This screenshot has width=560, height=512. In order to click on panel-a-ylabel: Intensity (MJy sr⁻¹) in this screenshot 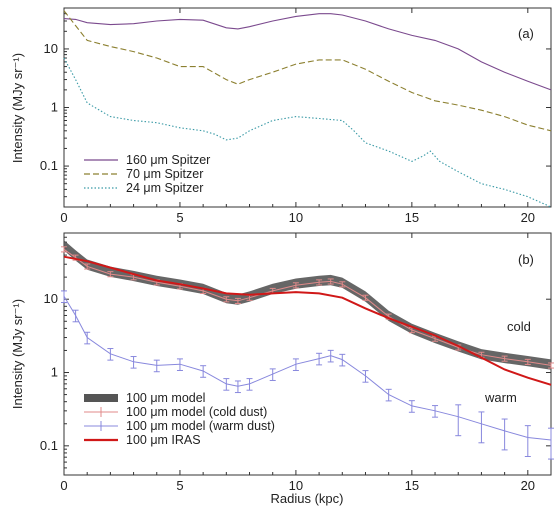, I will do `click(17, 108)`.